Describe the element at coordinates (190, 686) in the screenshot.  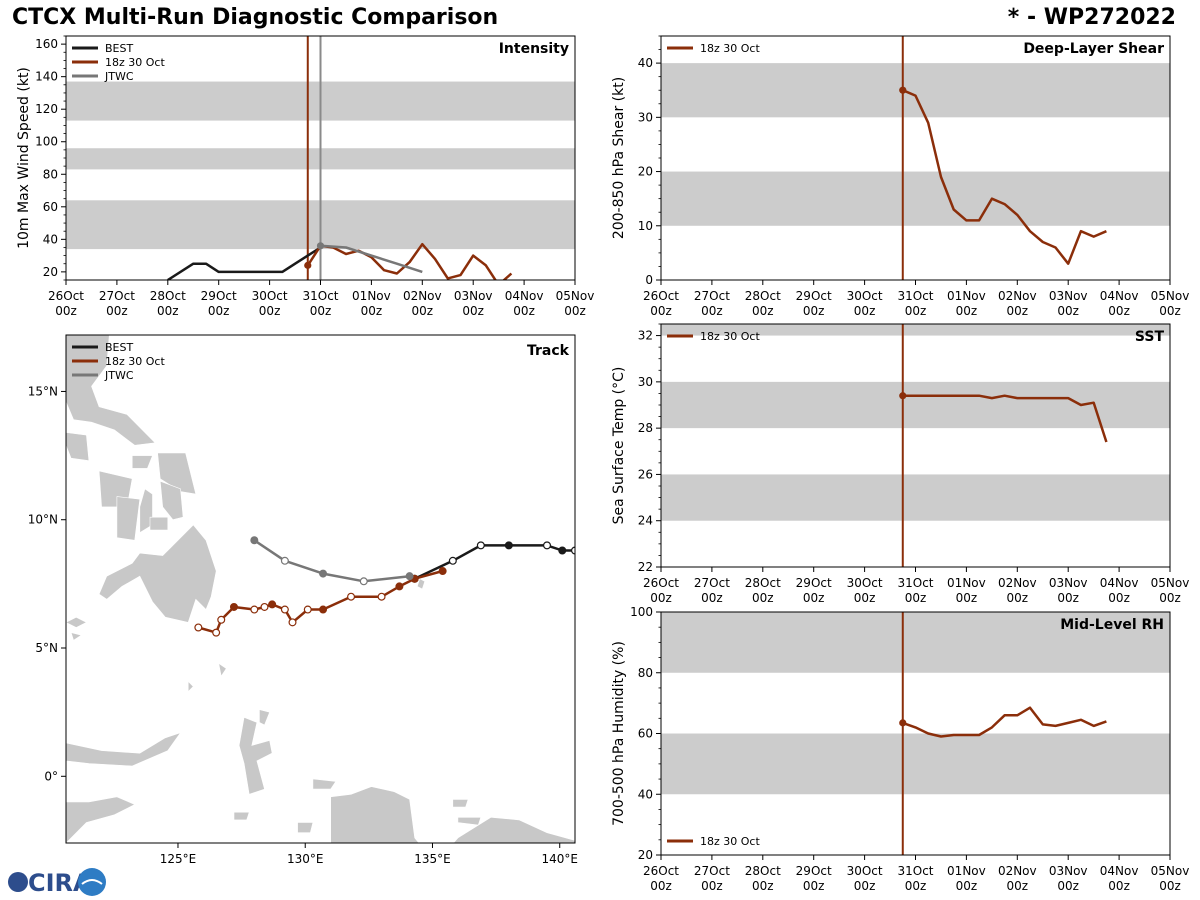
I see `land-sangihe` at that location.